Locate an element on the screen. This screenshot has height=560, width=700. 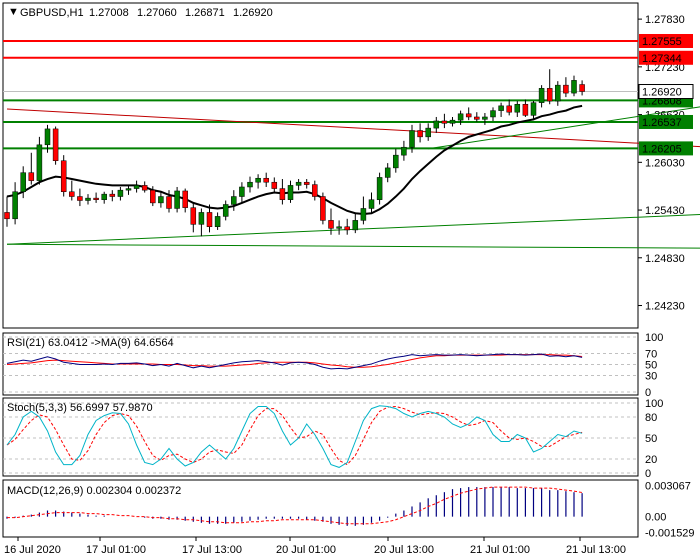
price-axis-label: 1.27830 is located at coordinates (665, 20).